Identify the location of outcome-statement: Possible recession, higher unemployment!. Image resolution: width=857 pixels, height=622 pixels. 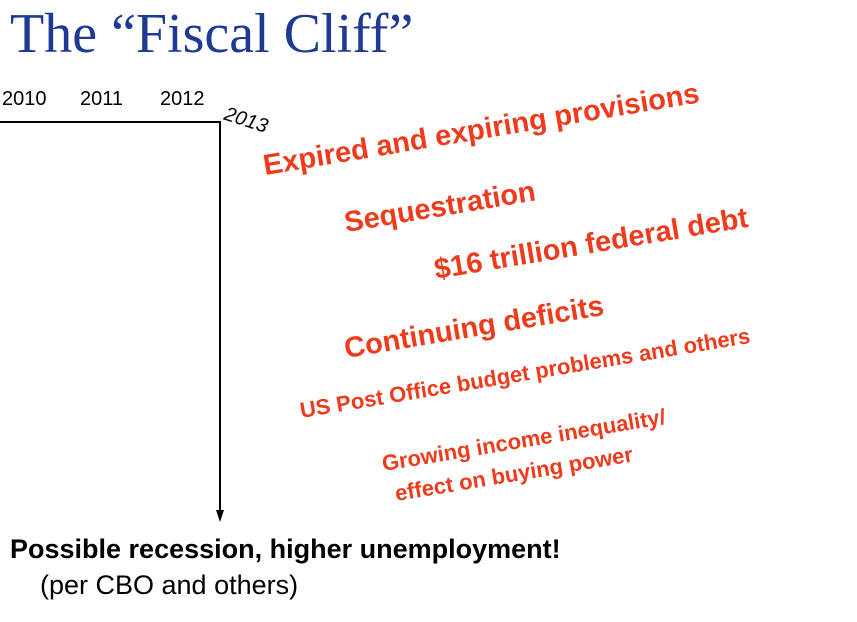
(285, 549).